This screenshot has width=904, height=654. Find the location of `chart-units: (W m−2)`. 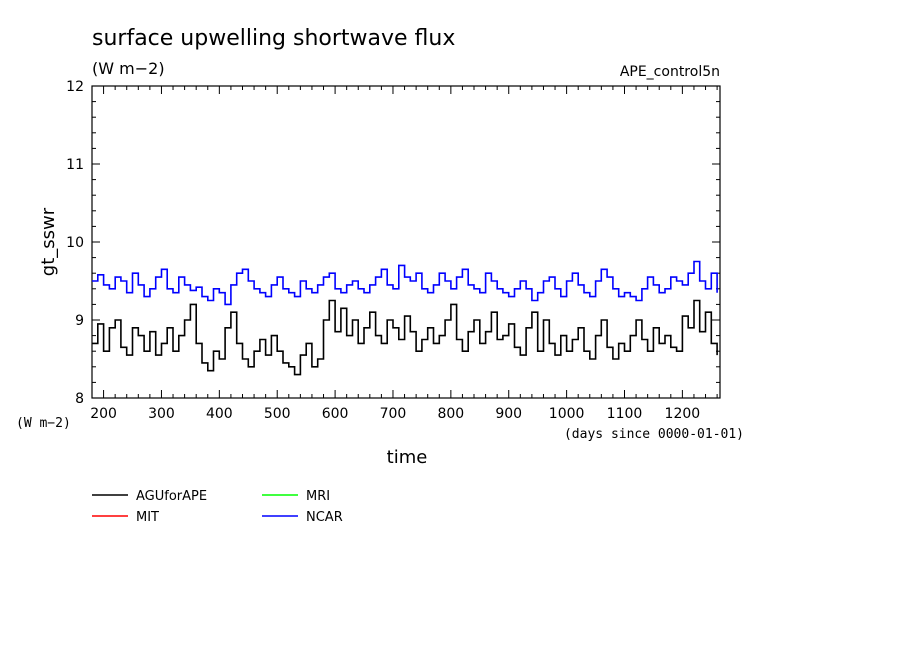

chart-units: (W m−2) is located at coordinates (128, 68).